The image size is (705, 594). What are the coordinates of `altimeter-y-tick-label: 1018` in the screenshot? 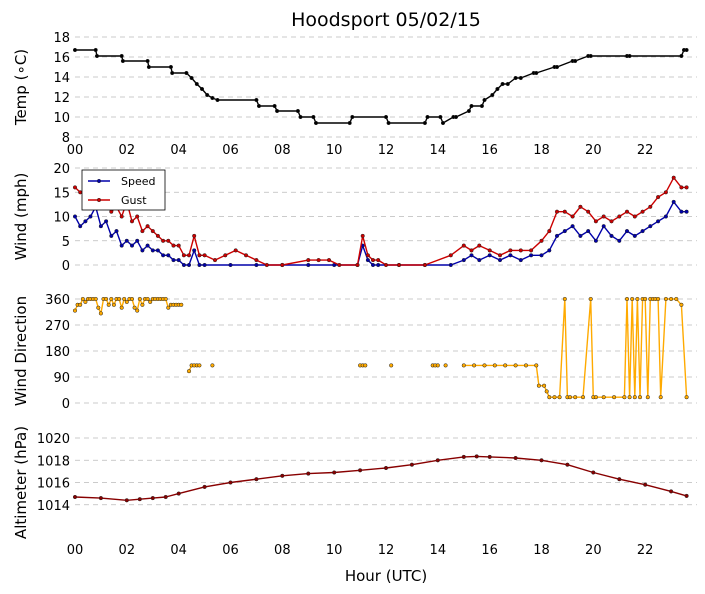 It's located at (53, 461).